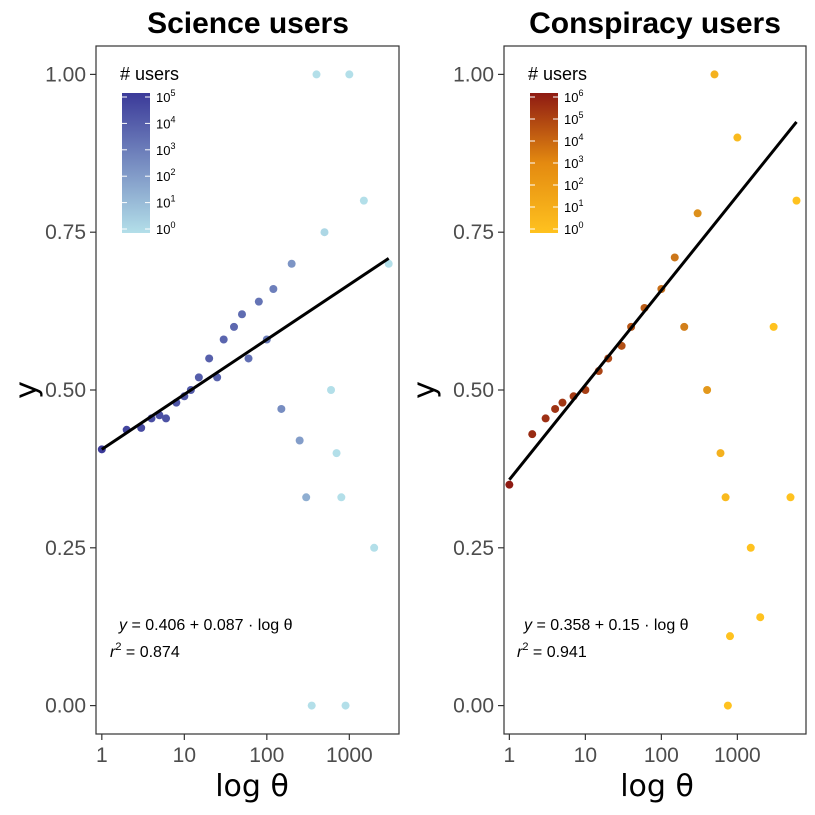 This screenshot has height=815, width=815. What do you see at coordinates (573, 206) in the screenshot?
I see `legend-tick-label: 10¹` at bounding box center [573, 206].